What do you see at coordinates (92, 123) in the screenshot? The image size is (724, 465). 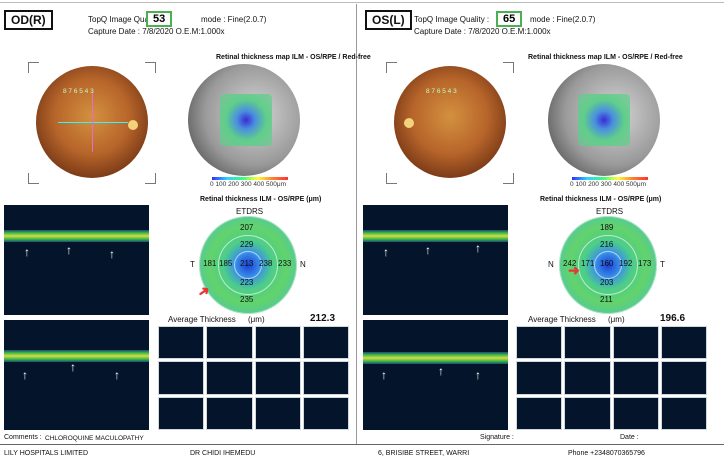 I see `fundus-photo-od: 8 7 6 5 4 3` at bounding box center [92, 123].